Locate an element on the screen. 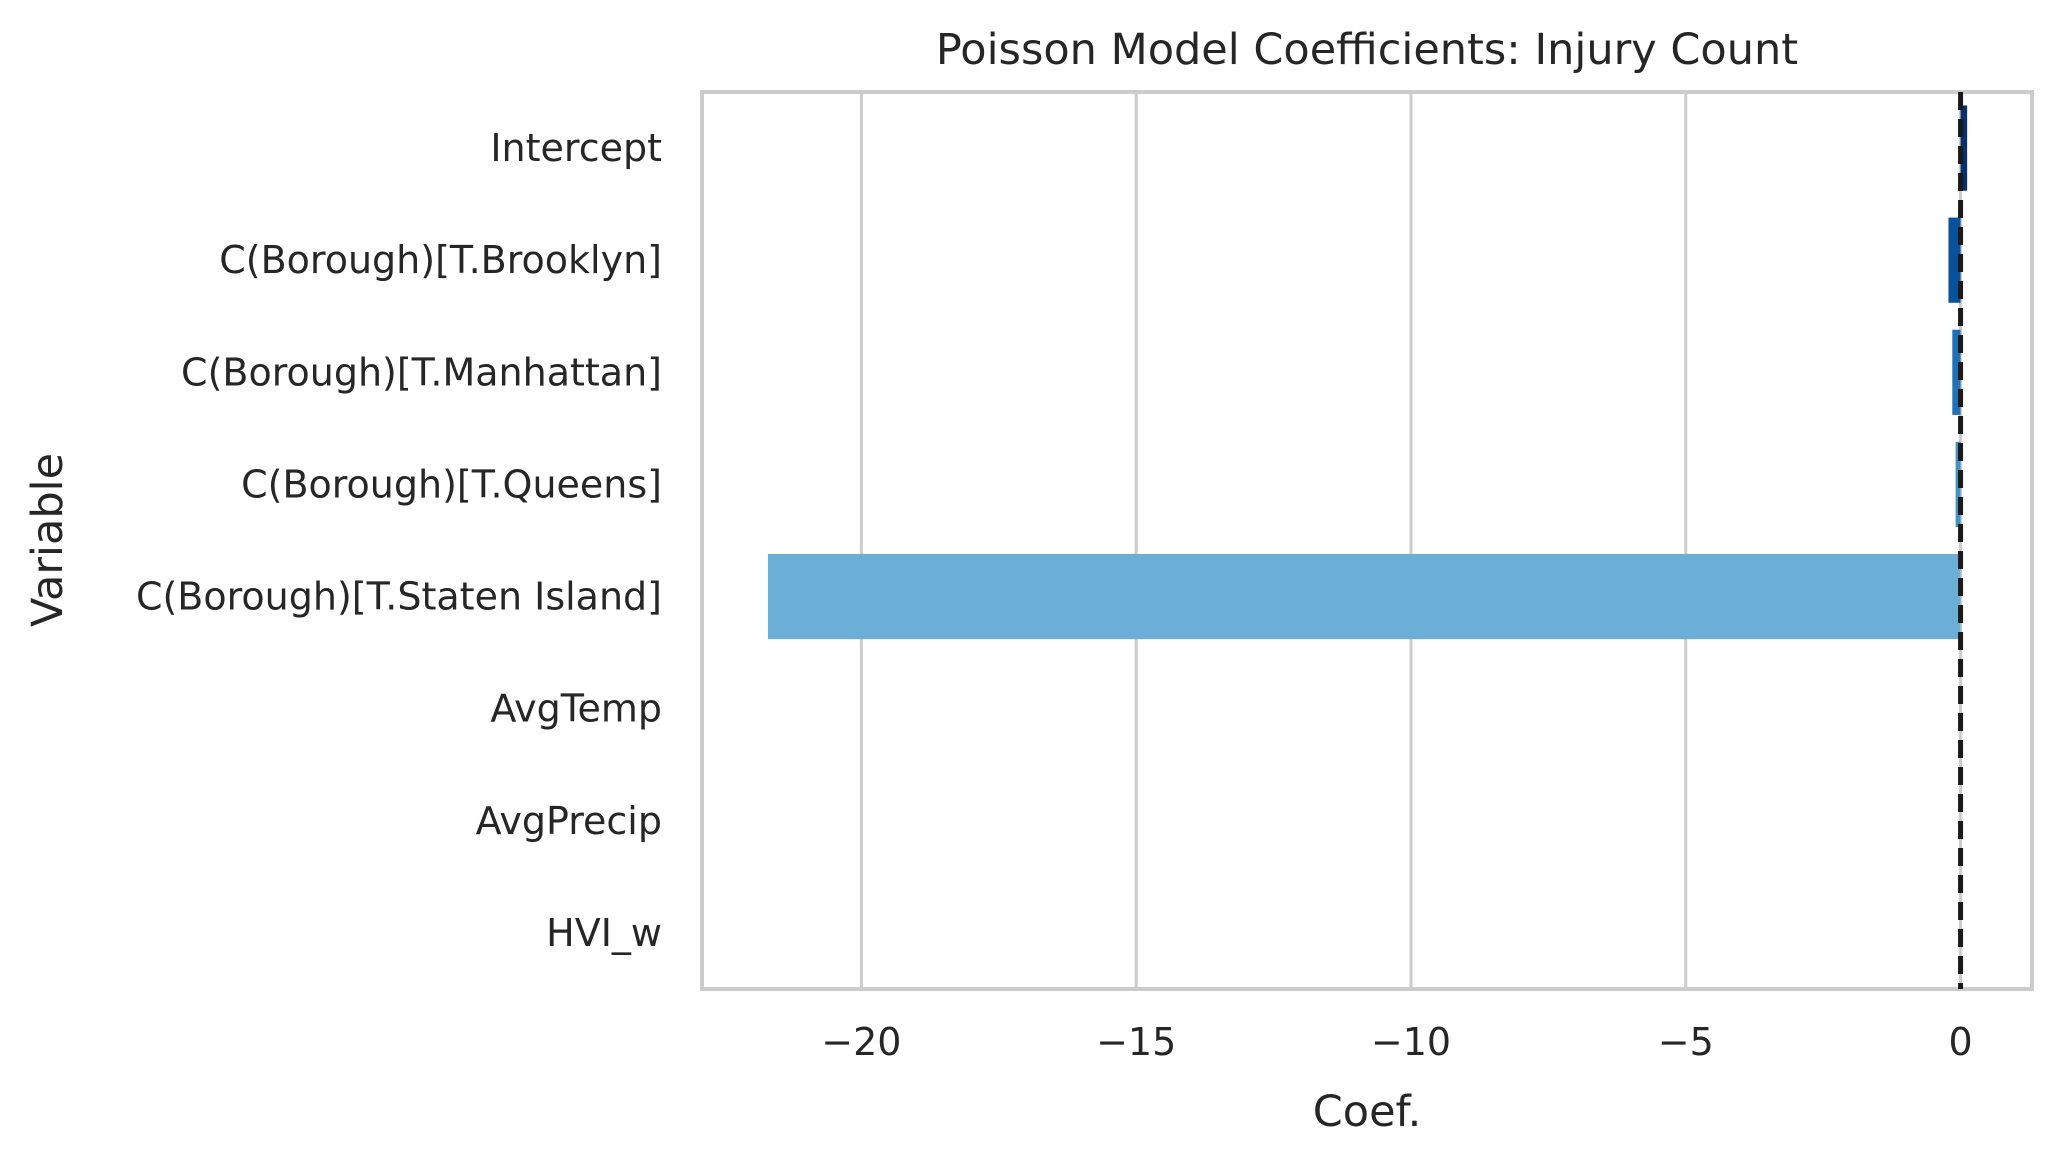 The width and height of the screenshot is (2054, 1162). y-tick-label-4: C(Borough)[T.Staten Island] is located at coordinates (399, 597).